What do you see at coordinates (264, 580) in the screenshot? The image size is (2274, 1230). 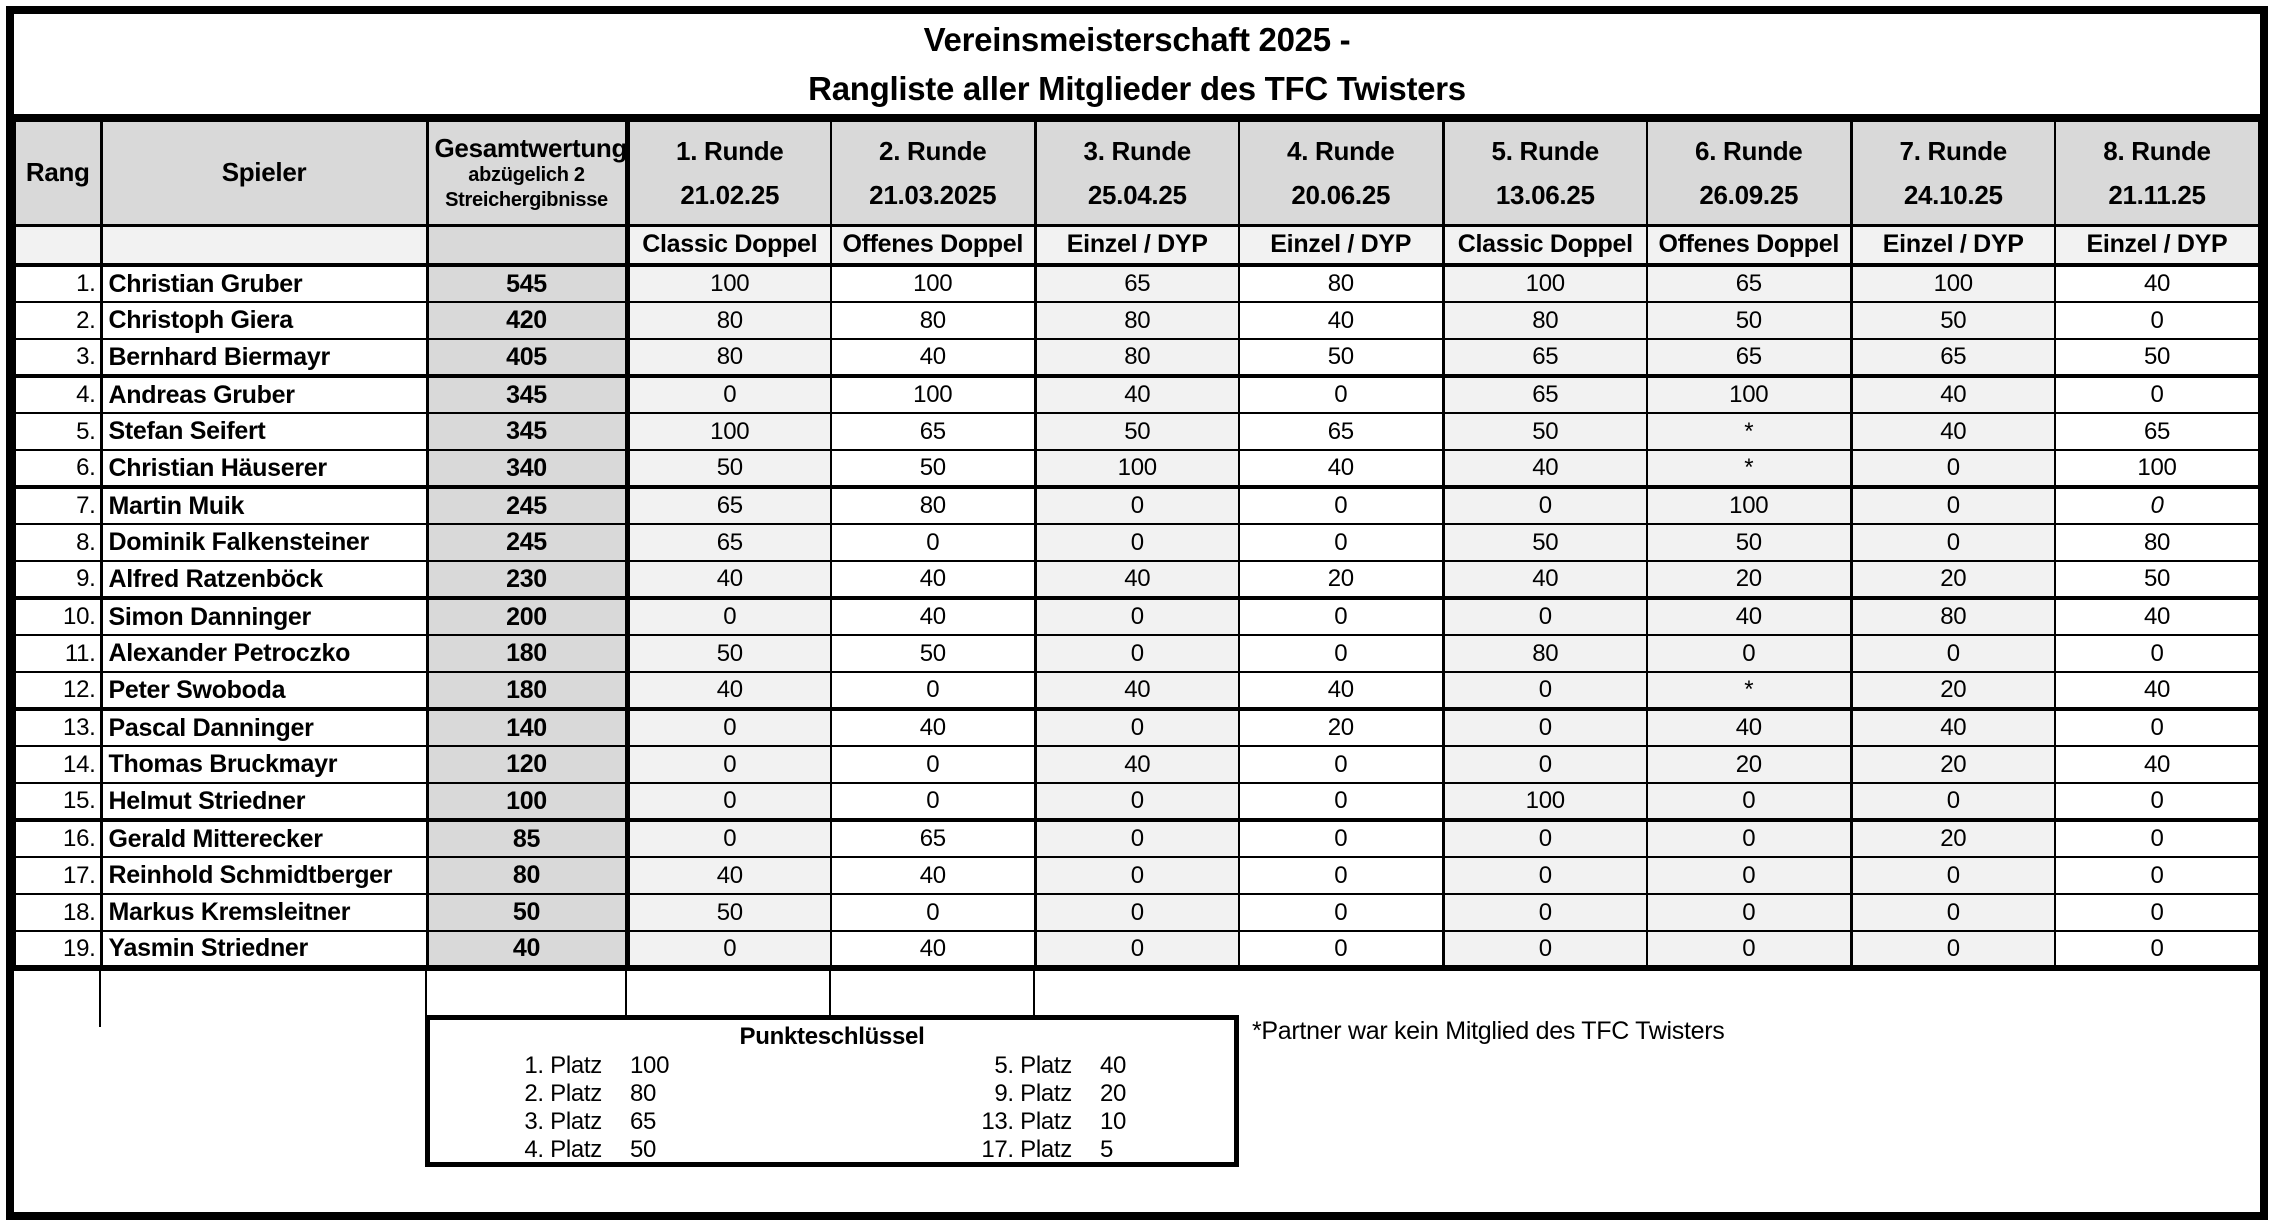 I see `player-name-cell: Alfred Ratzenböck` at bounding box center [264, 580].